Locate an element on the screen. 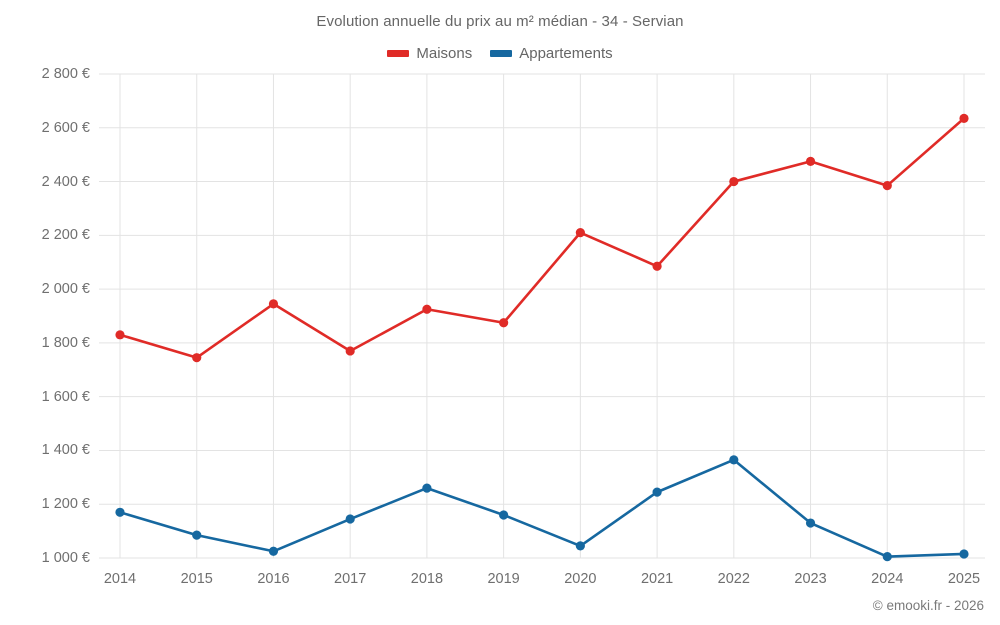 The height and width of the screenshot is (625, 1000). credit-text: © emooki.fr - 2026 is located at coordinates (928, 605).